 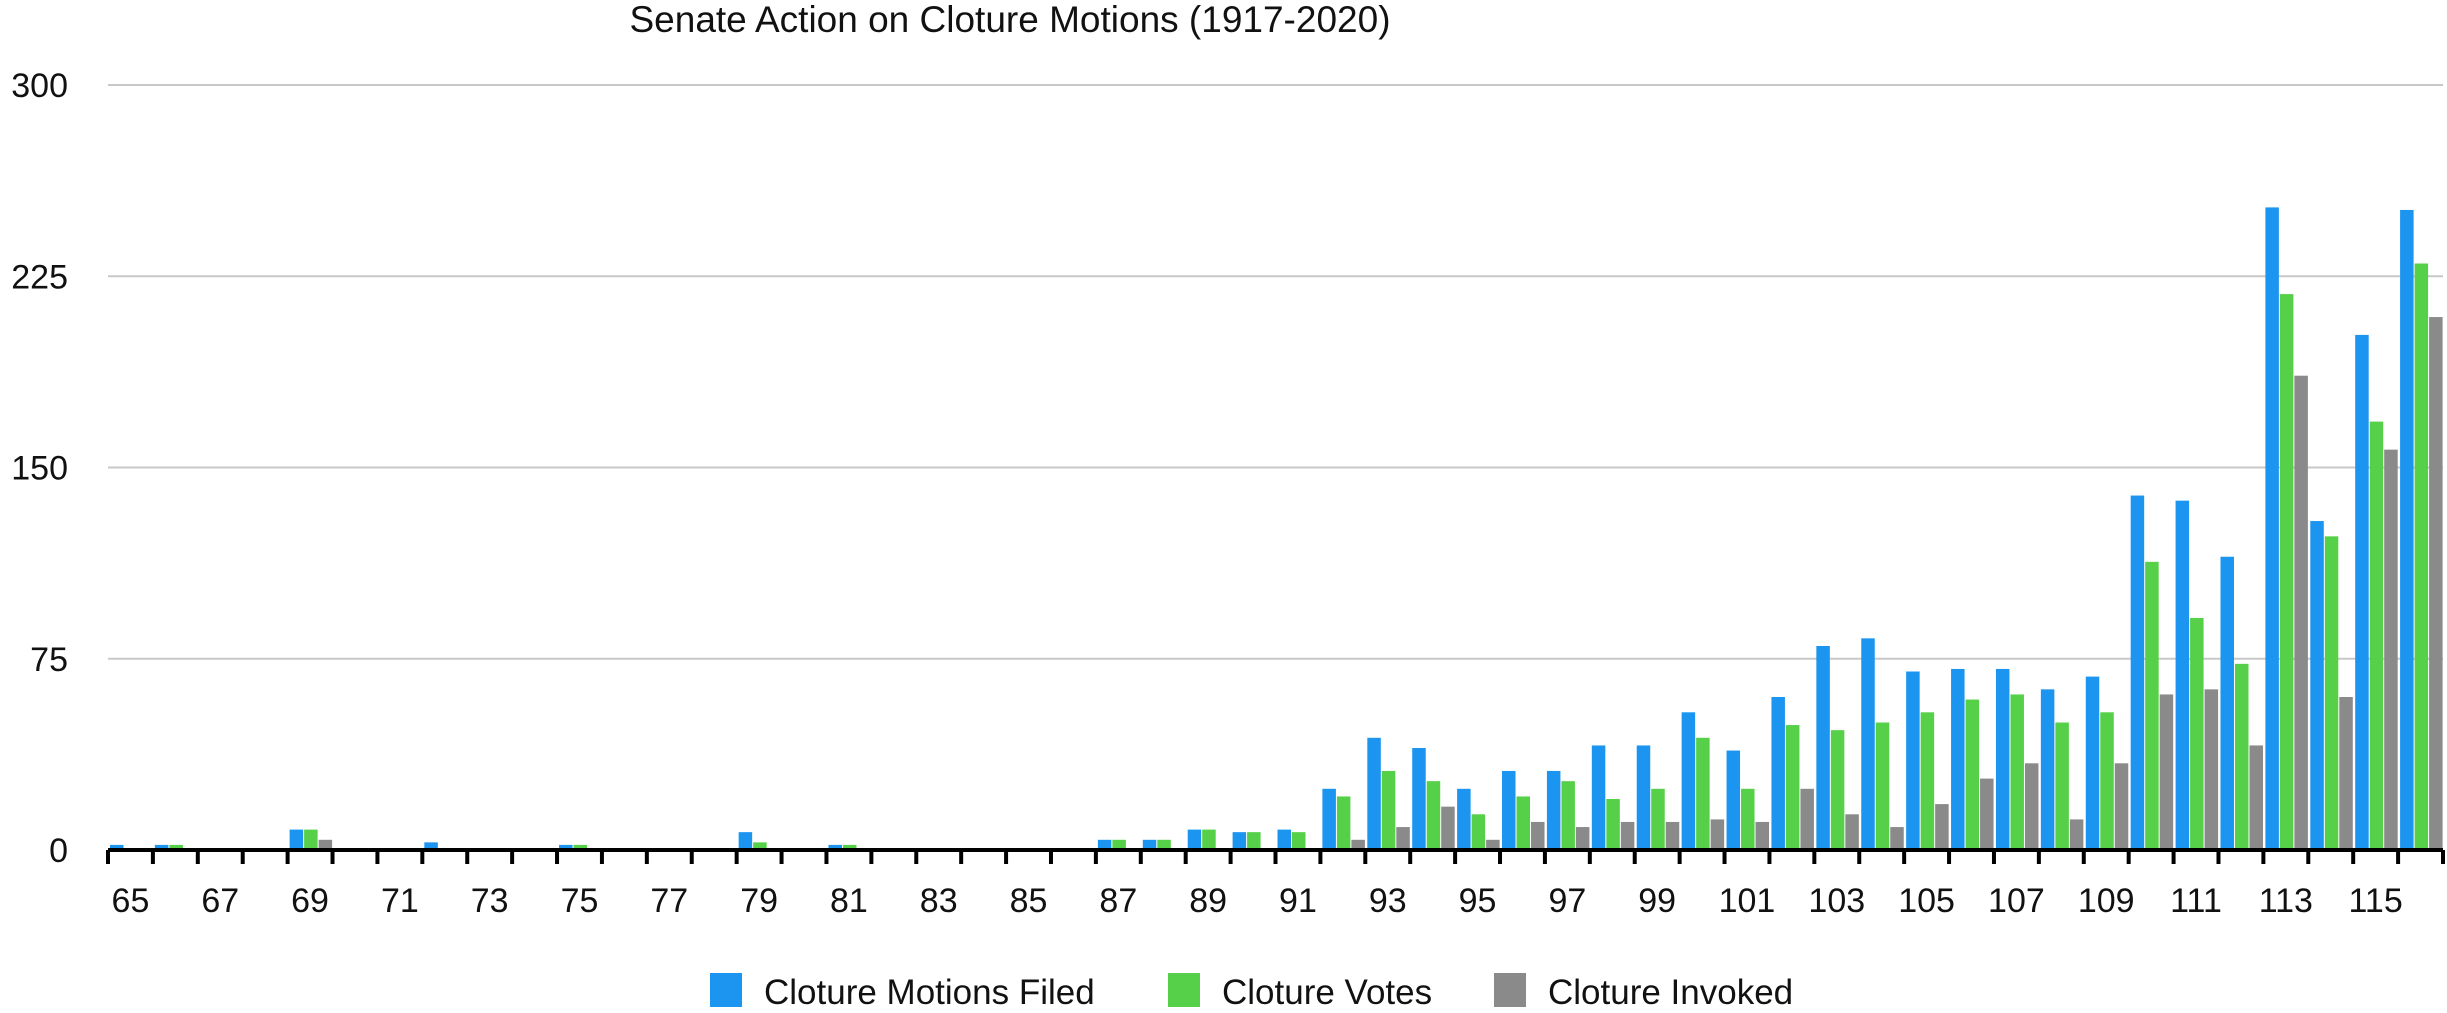 What do you see at coordinates (58, 851) in the screenshot?
I see `y-tick-label: 0` at bounding box center [58, 851].